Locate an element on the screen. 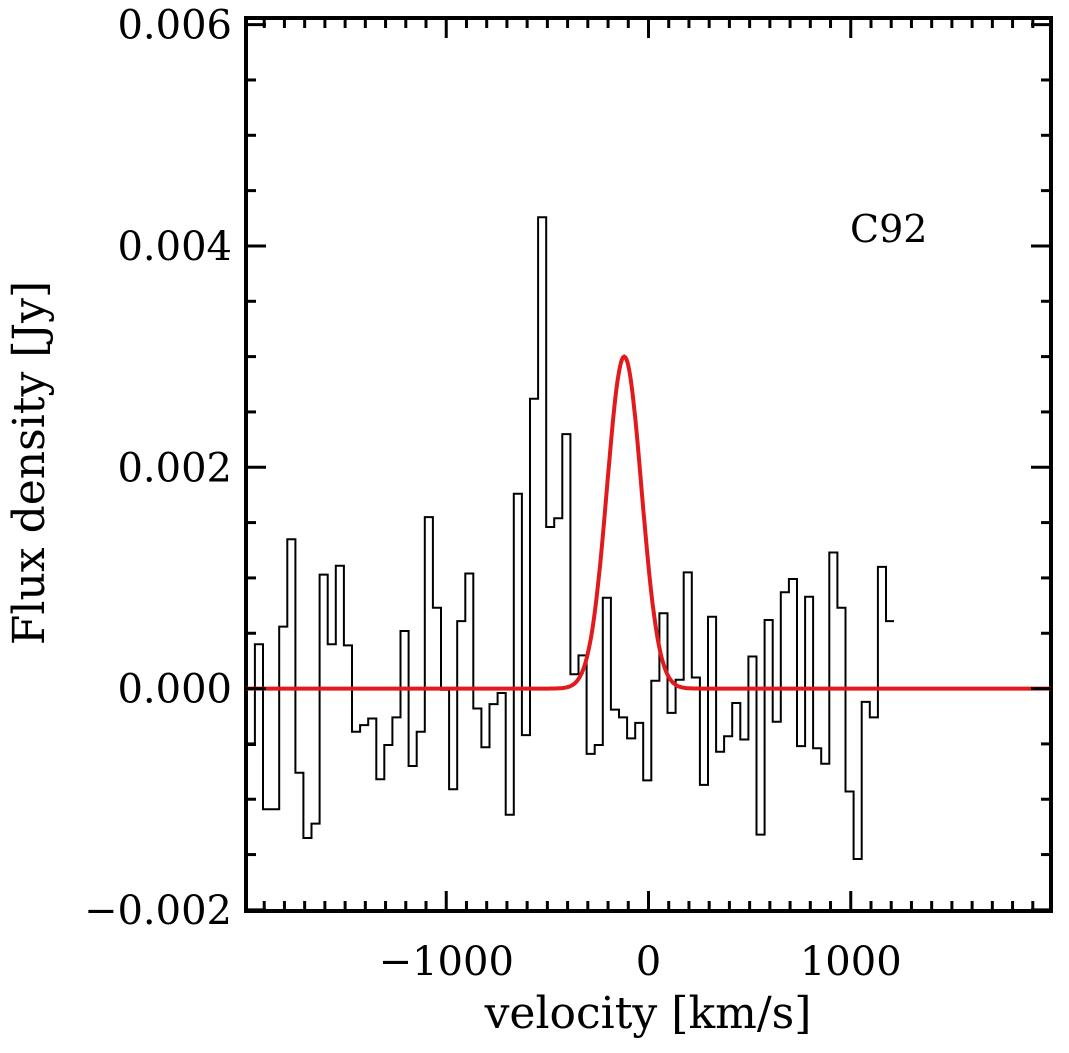  y-tick-label: 0.004 is located at coordinates (174, 247).